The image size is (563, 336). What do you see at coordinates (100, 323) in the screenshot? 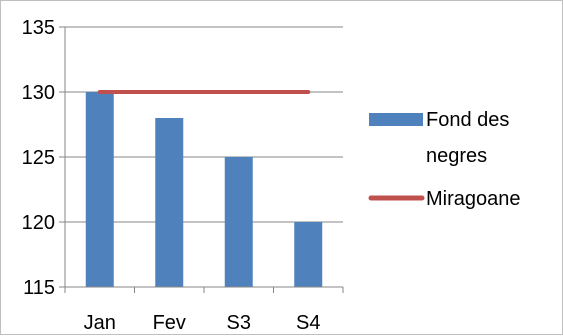
I see `x-tick-label: Jan` at bounding box center [100, 323].